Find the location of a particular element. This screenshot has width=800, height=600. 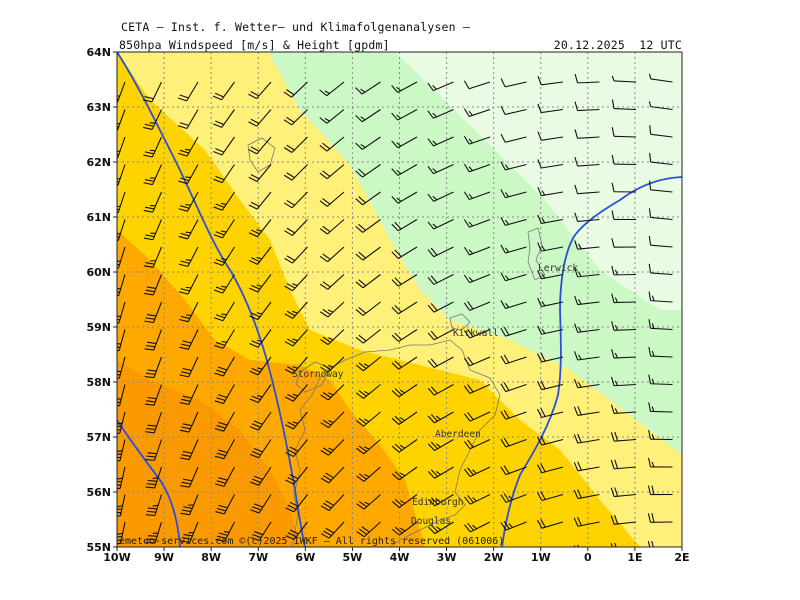

coast-scotland is located at coordinates (396, 443).